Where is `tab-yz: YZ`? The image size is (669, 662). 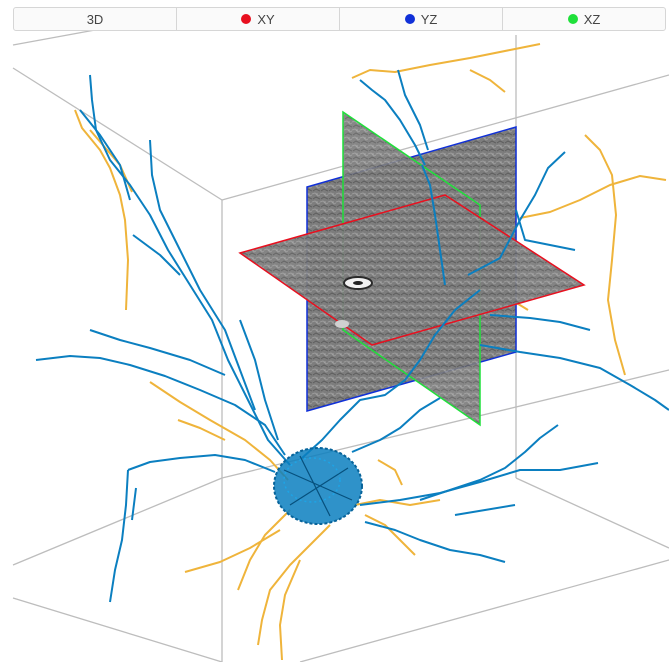
tab-yz: YZ is located at coordinates (421, 19).